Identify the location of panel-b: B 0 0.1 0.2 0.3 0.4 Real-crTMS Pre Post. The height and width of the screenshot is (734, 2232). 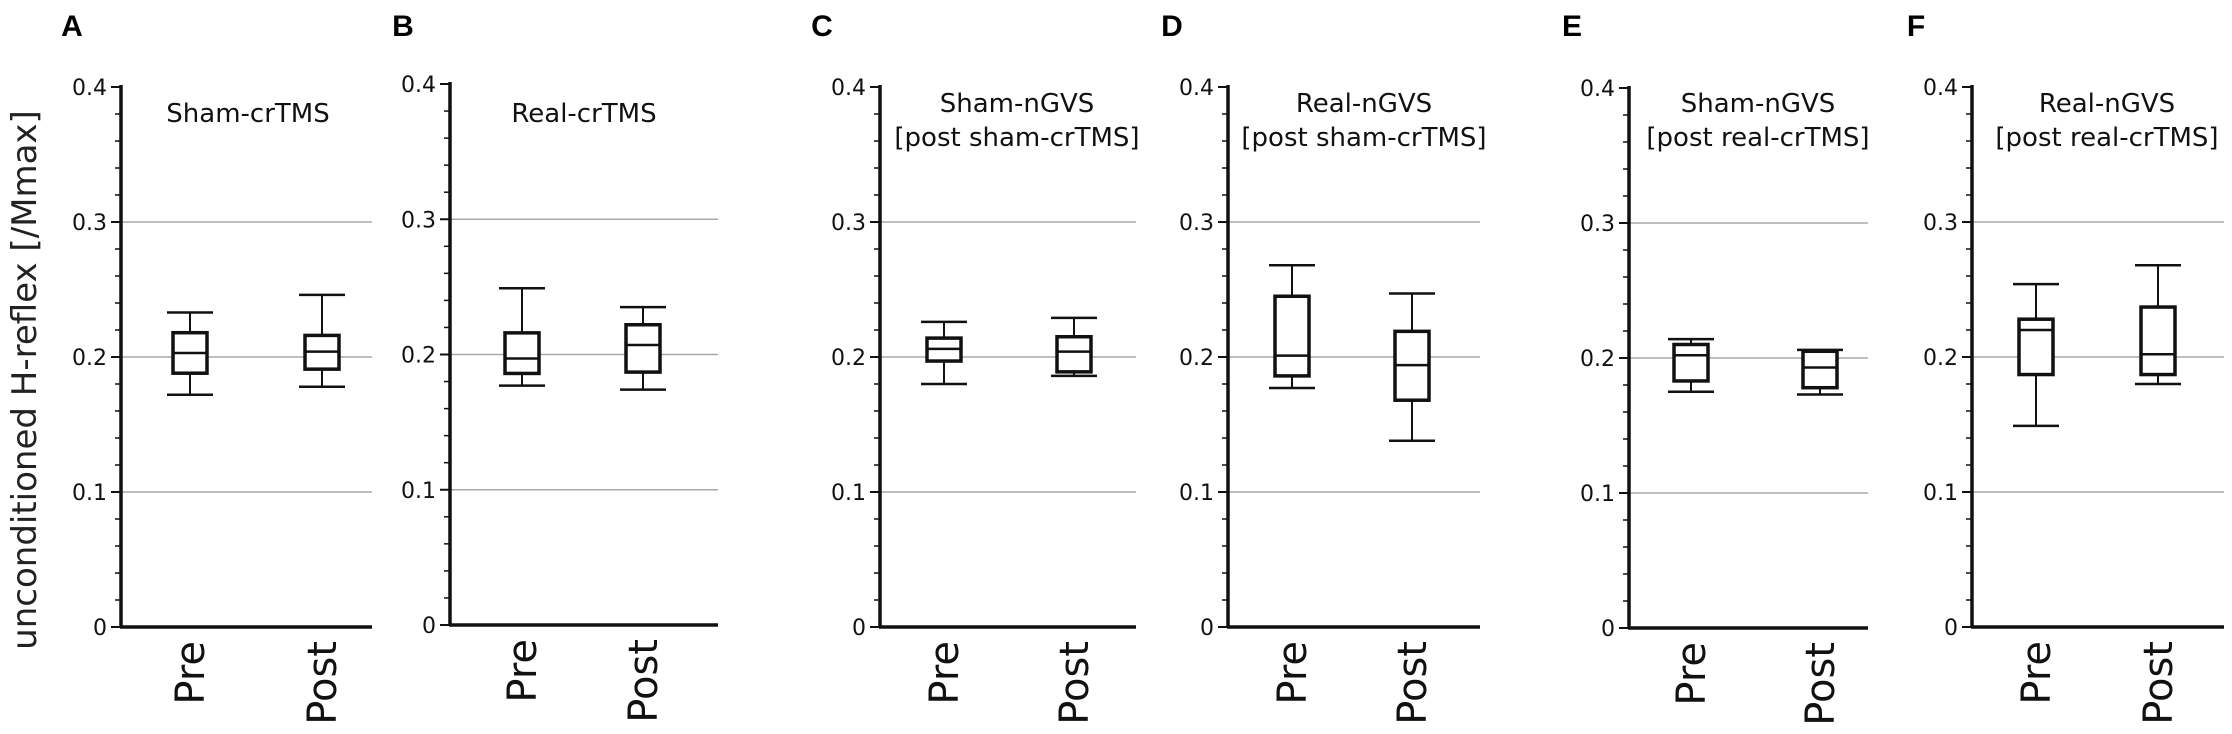
(555, 366).